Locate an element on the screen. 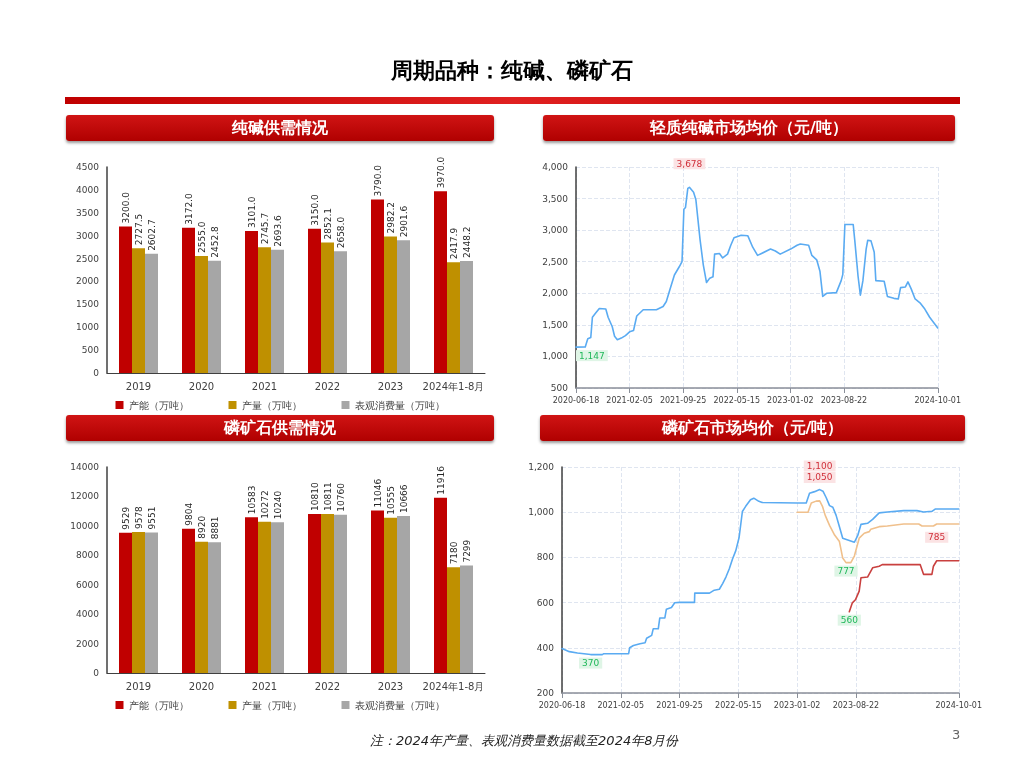  data-label: 2901.6 is located at coordinates (403, 221).